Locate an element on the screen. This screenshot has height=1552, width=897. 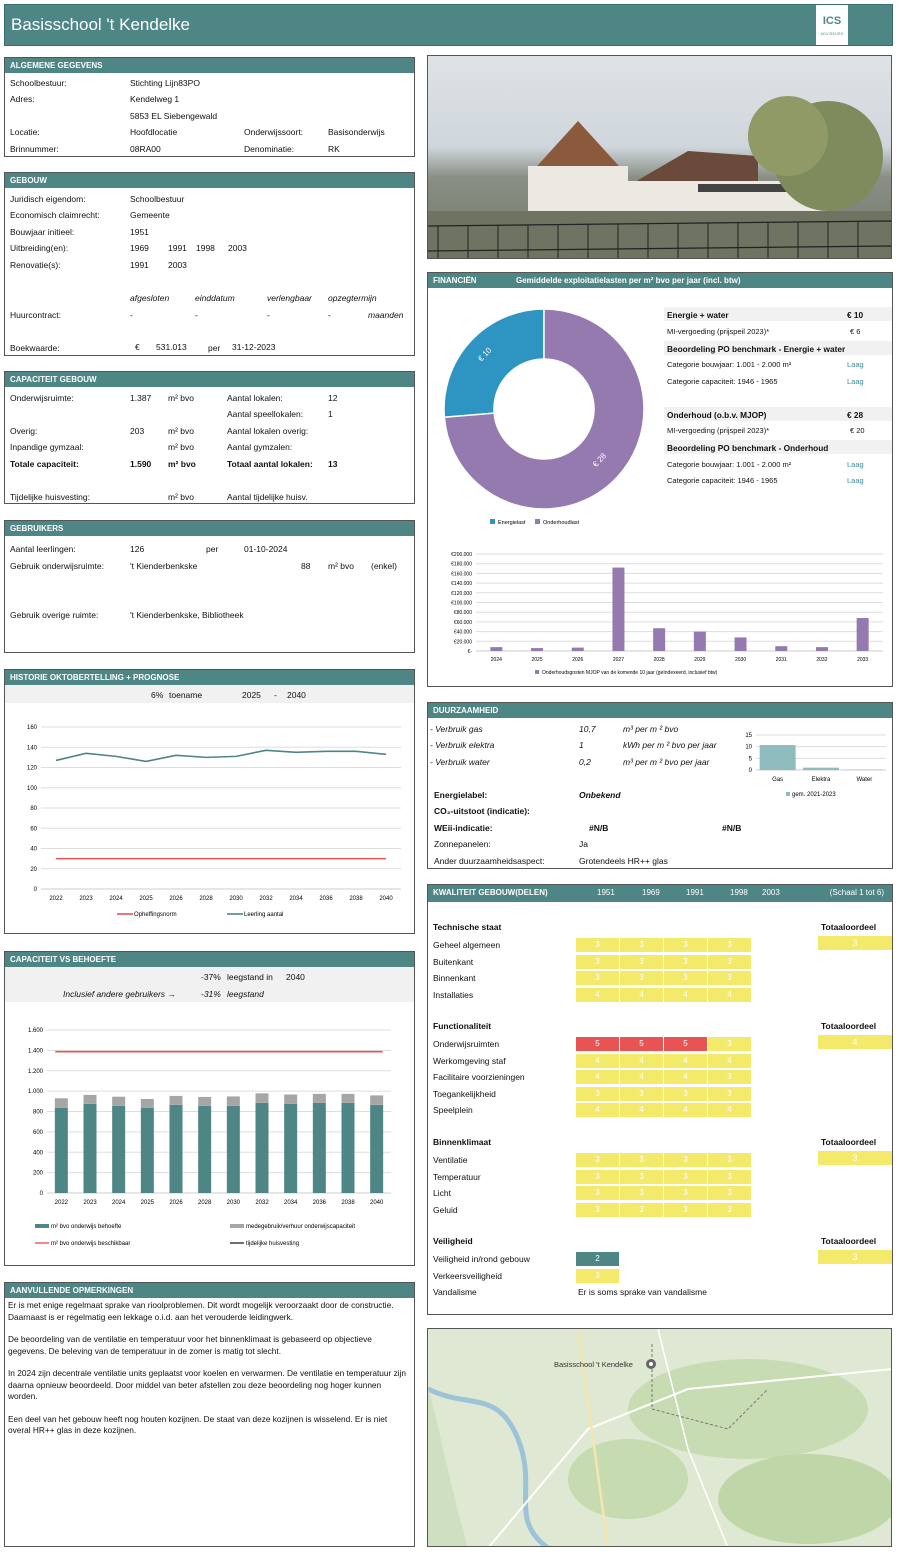
bar-2031 is located at coordinates (781, 648).